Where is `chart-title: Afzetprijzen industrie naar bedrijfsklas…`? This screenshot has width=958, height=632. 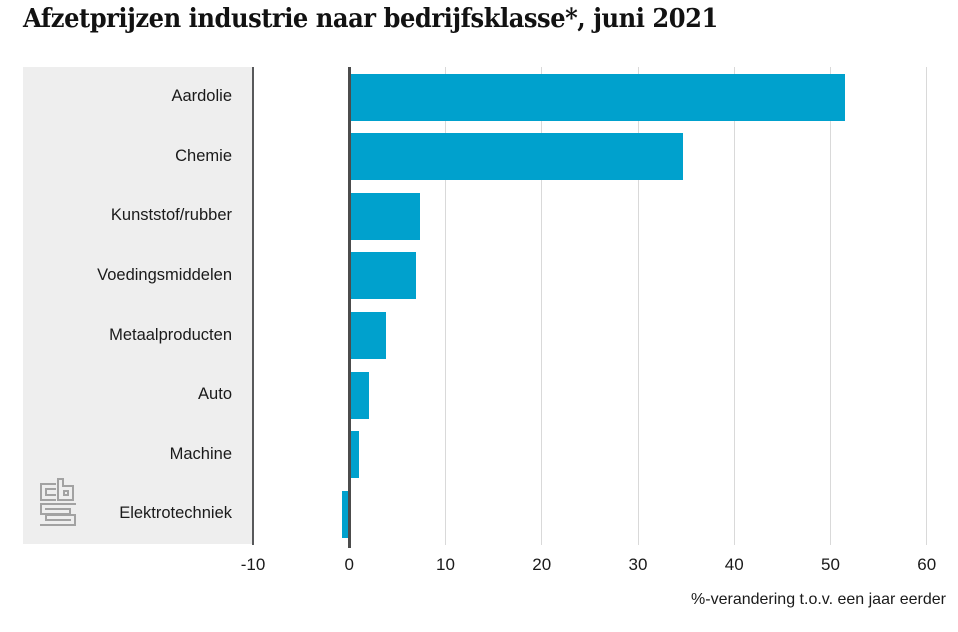
chart-title: Afzetprijzen industrie naar bedrijfsklas… is located at coordinates (370, 19).